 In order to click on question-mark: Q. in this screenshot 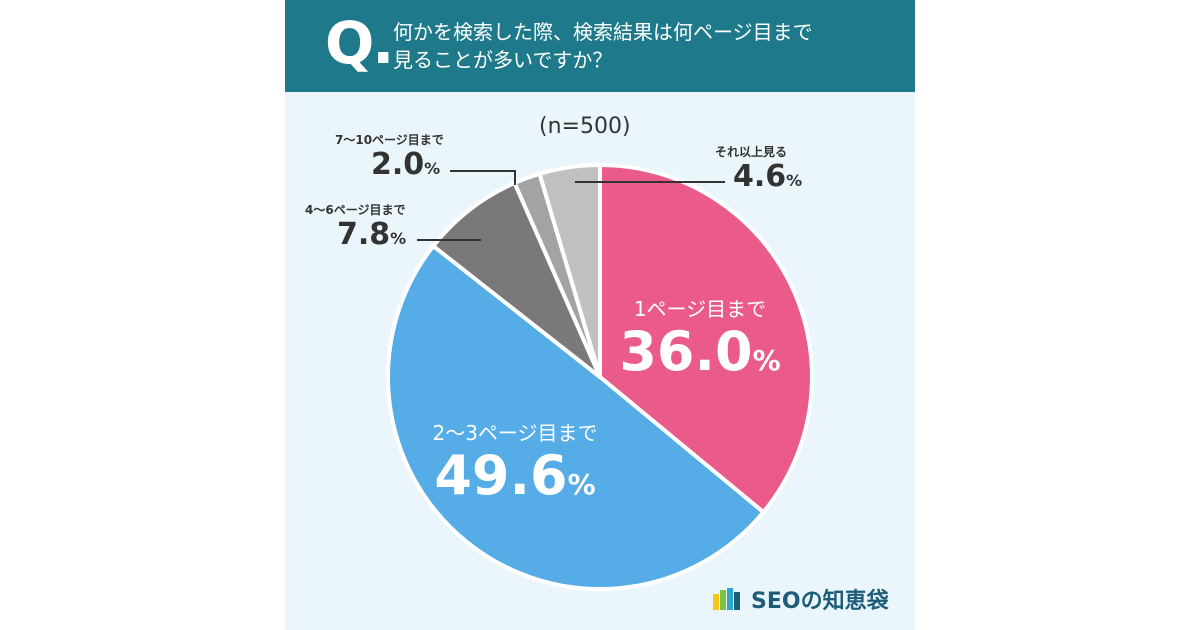, I will do `click(359, 43)`.